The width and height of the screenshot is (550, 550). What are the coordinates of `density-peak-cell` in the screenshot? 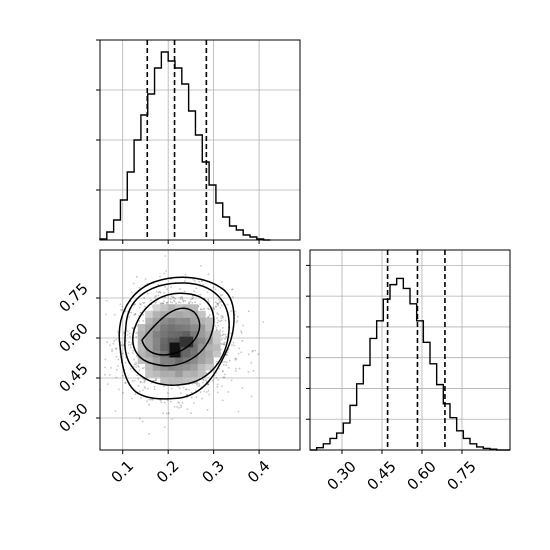 It's located at (186, 342).